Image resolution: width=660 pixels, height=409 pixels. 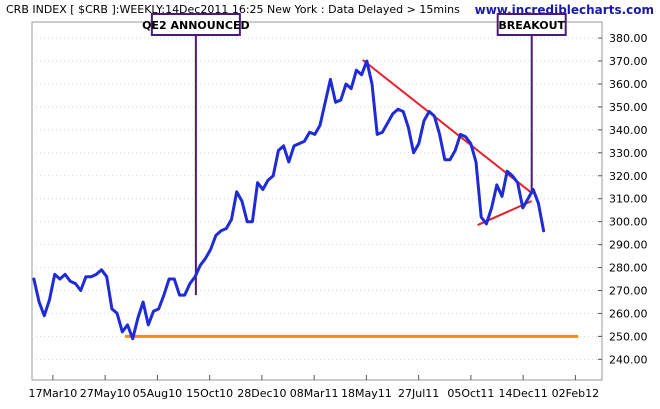 What do you see at coordinates (628, 84) in the screenshot?
I see `y-tick-label: 360.00` at bounding box center [628, 84].